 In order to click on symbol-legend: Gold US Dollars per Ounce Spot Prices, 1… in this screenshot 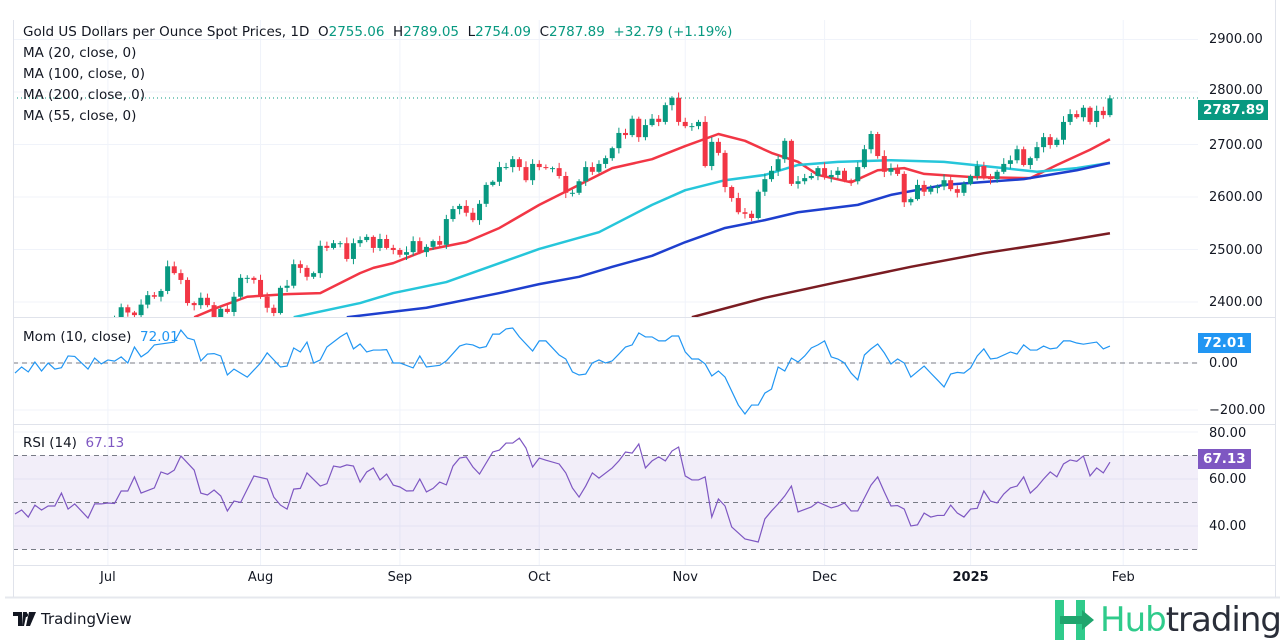, I will do `click(378, 32)`.